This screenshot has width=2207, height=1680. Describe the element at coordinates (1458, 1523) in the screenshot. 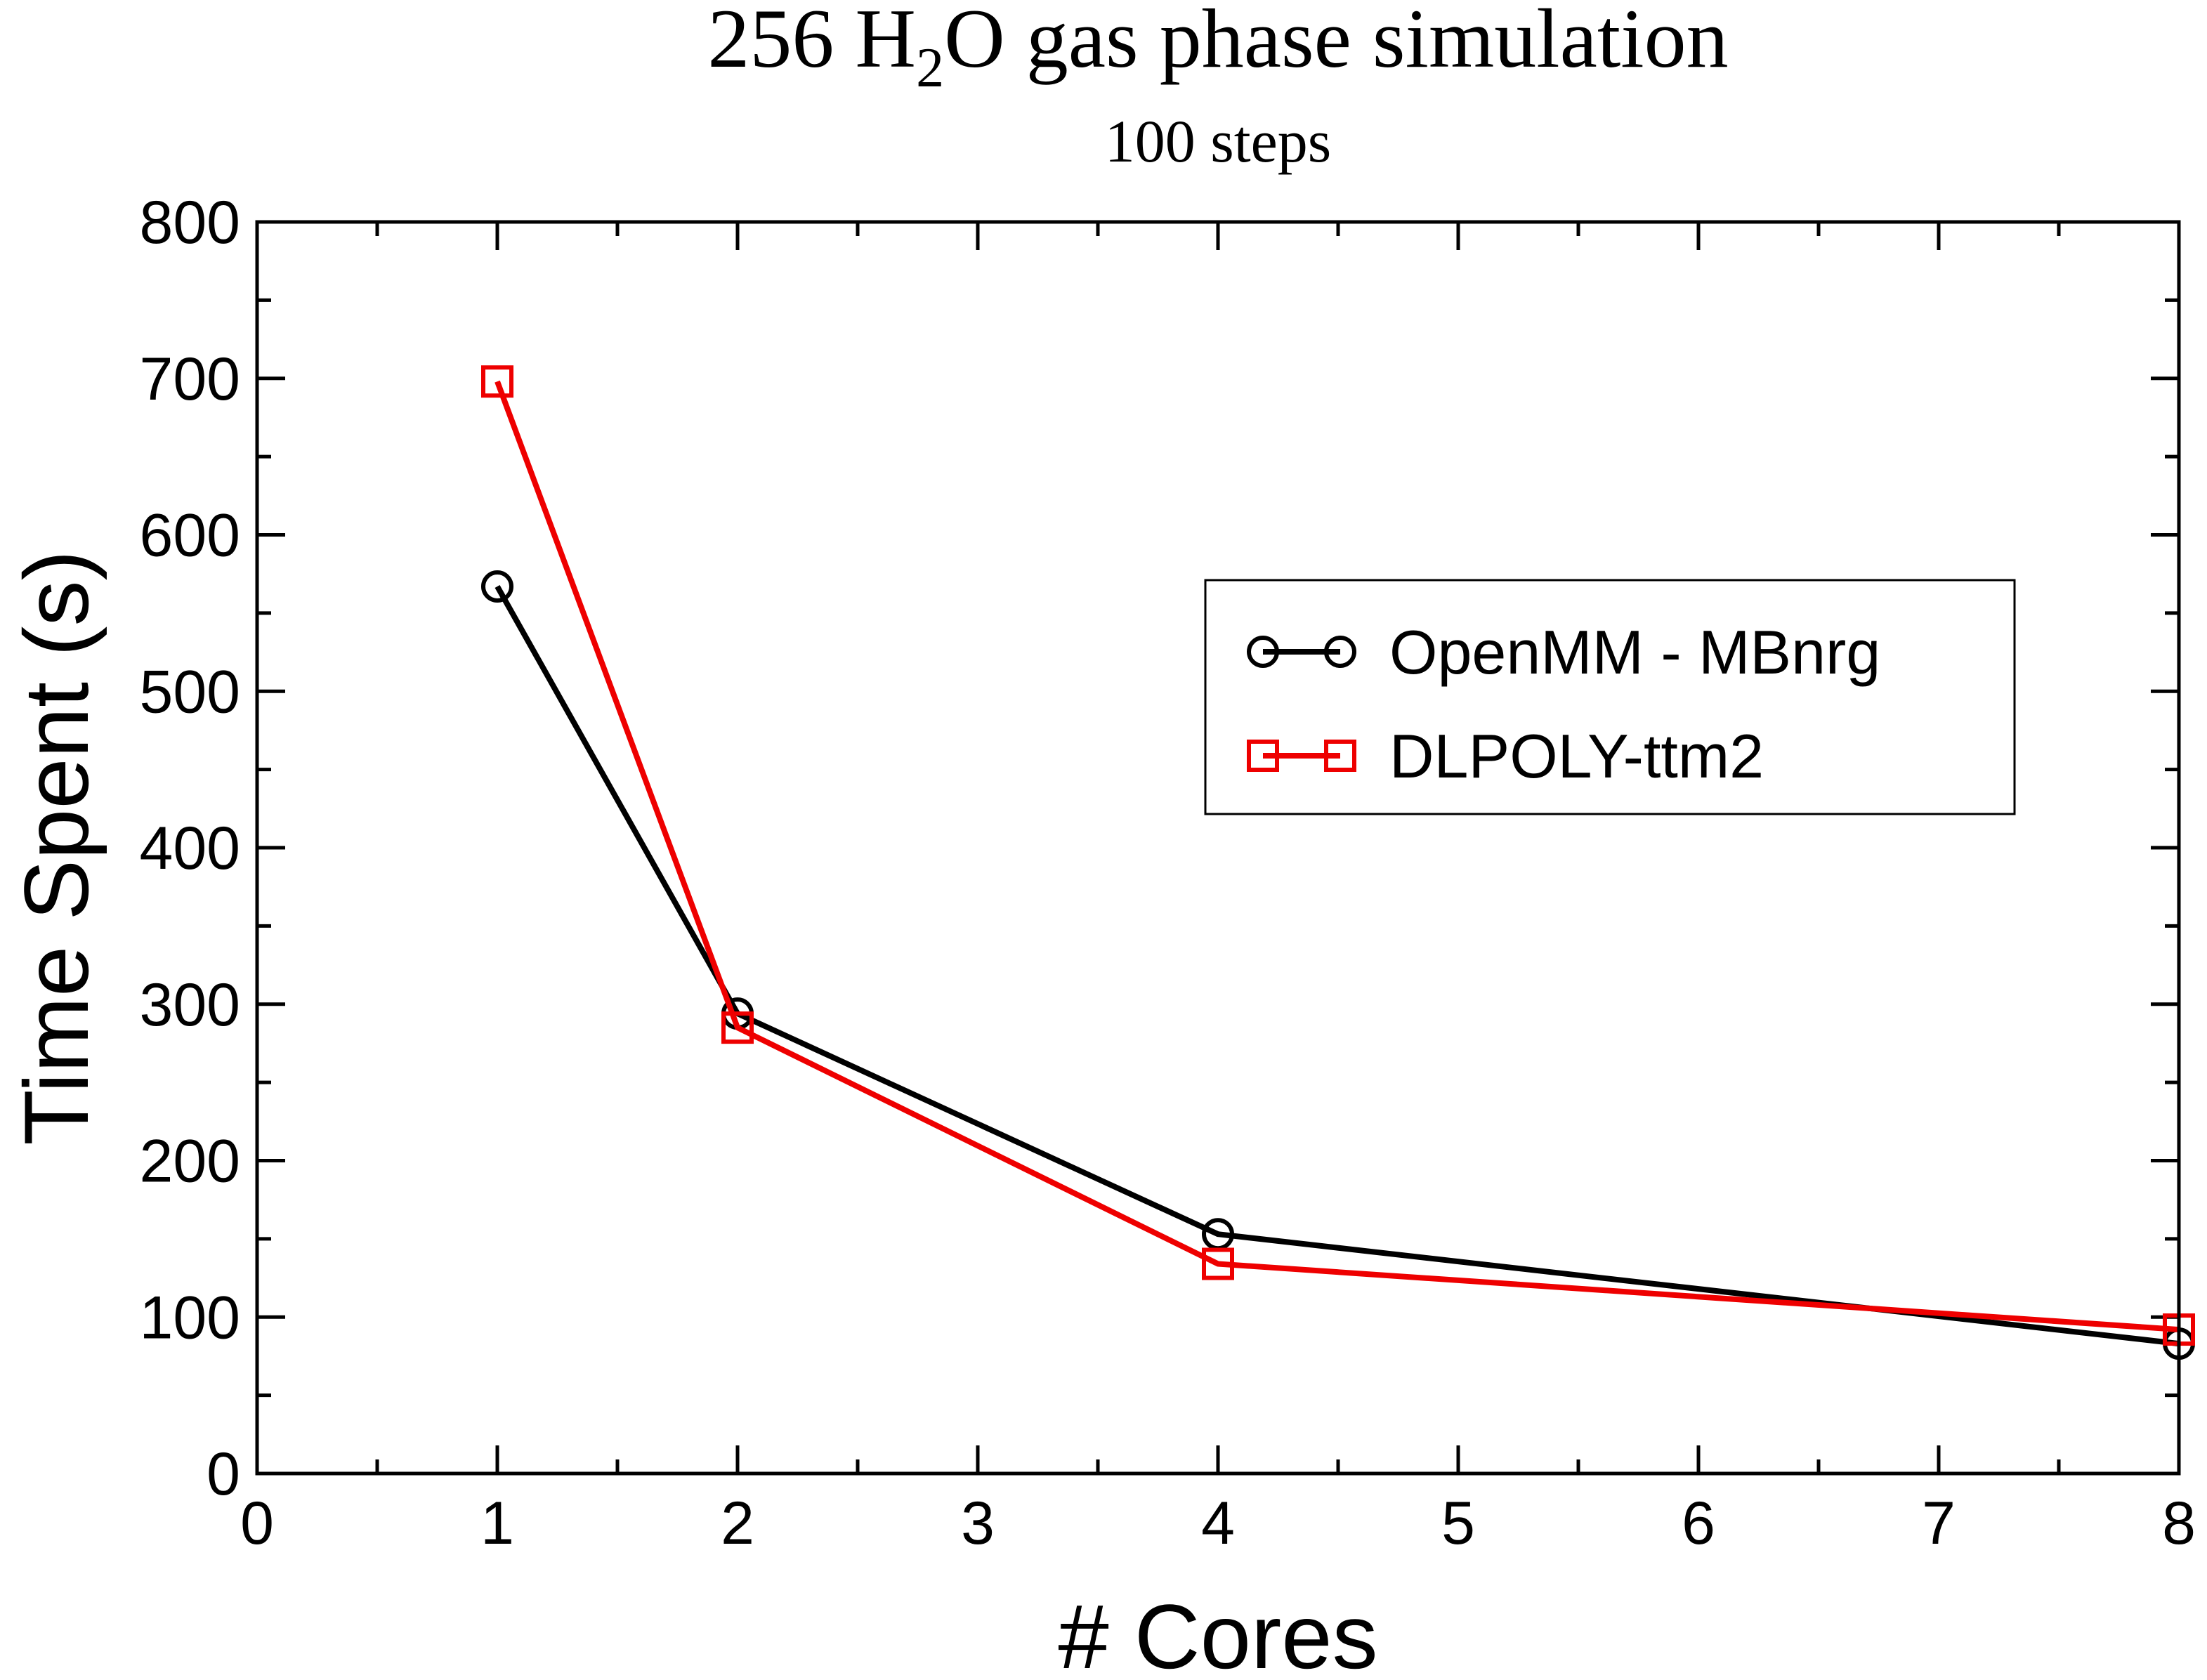

I see `x-tick-label: 5` at that location.